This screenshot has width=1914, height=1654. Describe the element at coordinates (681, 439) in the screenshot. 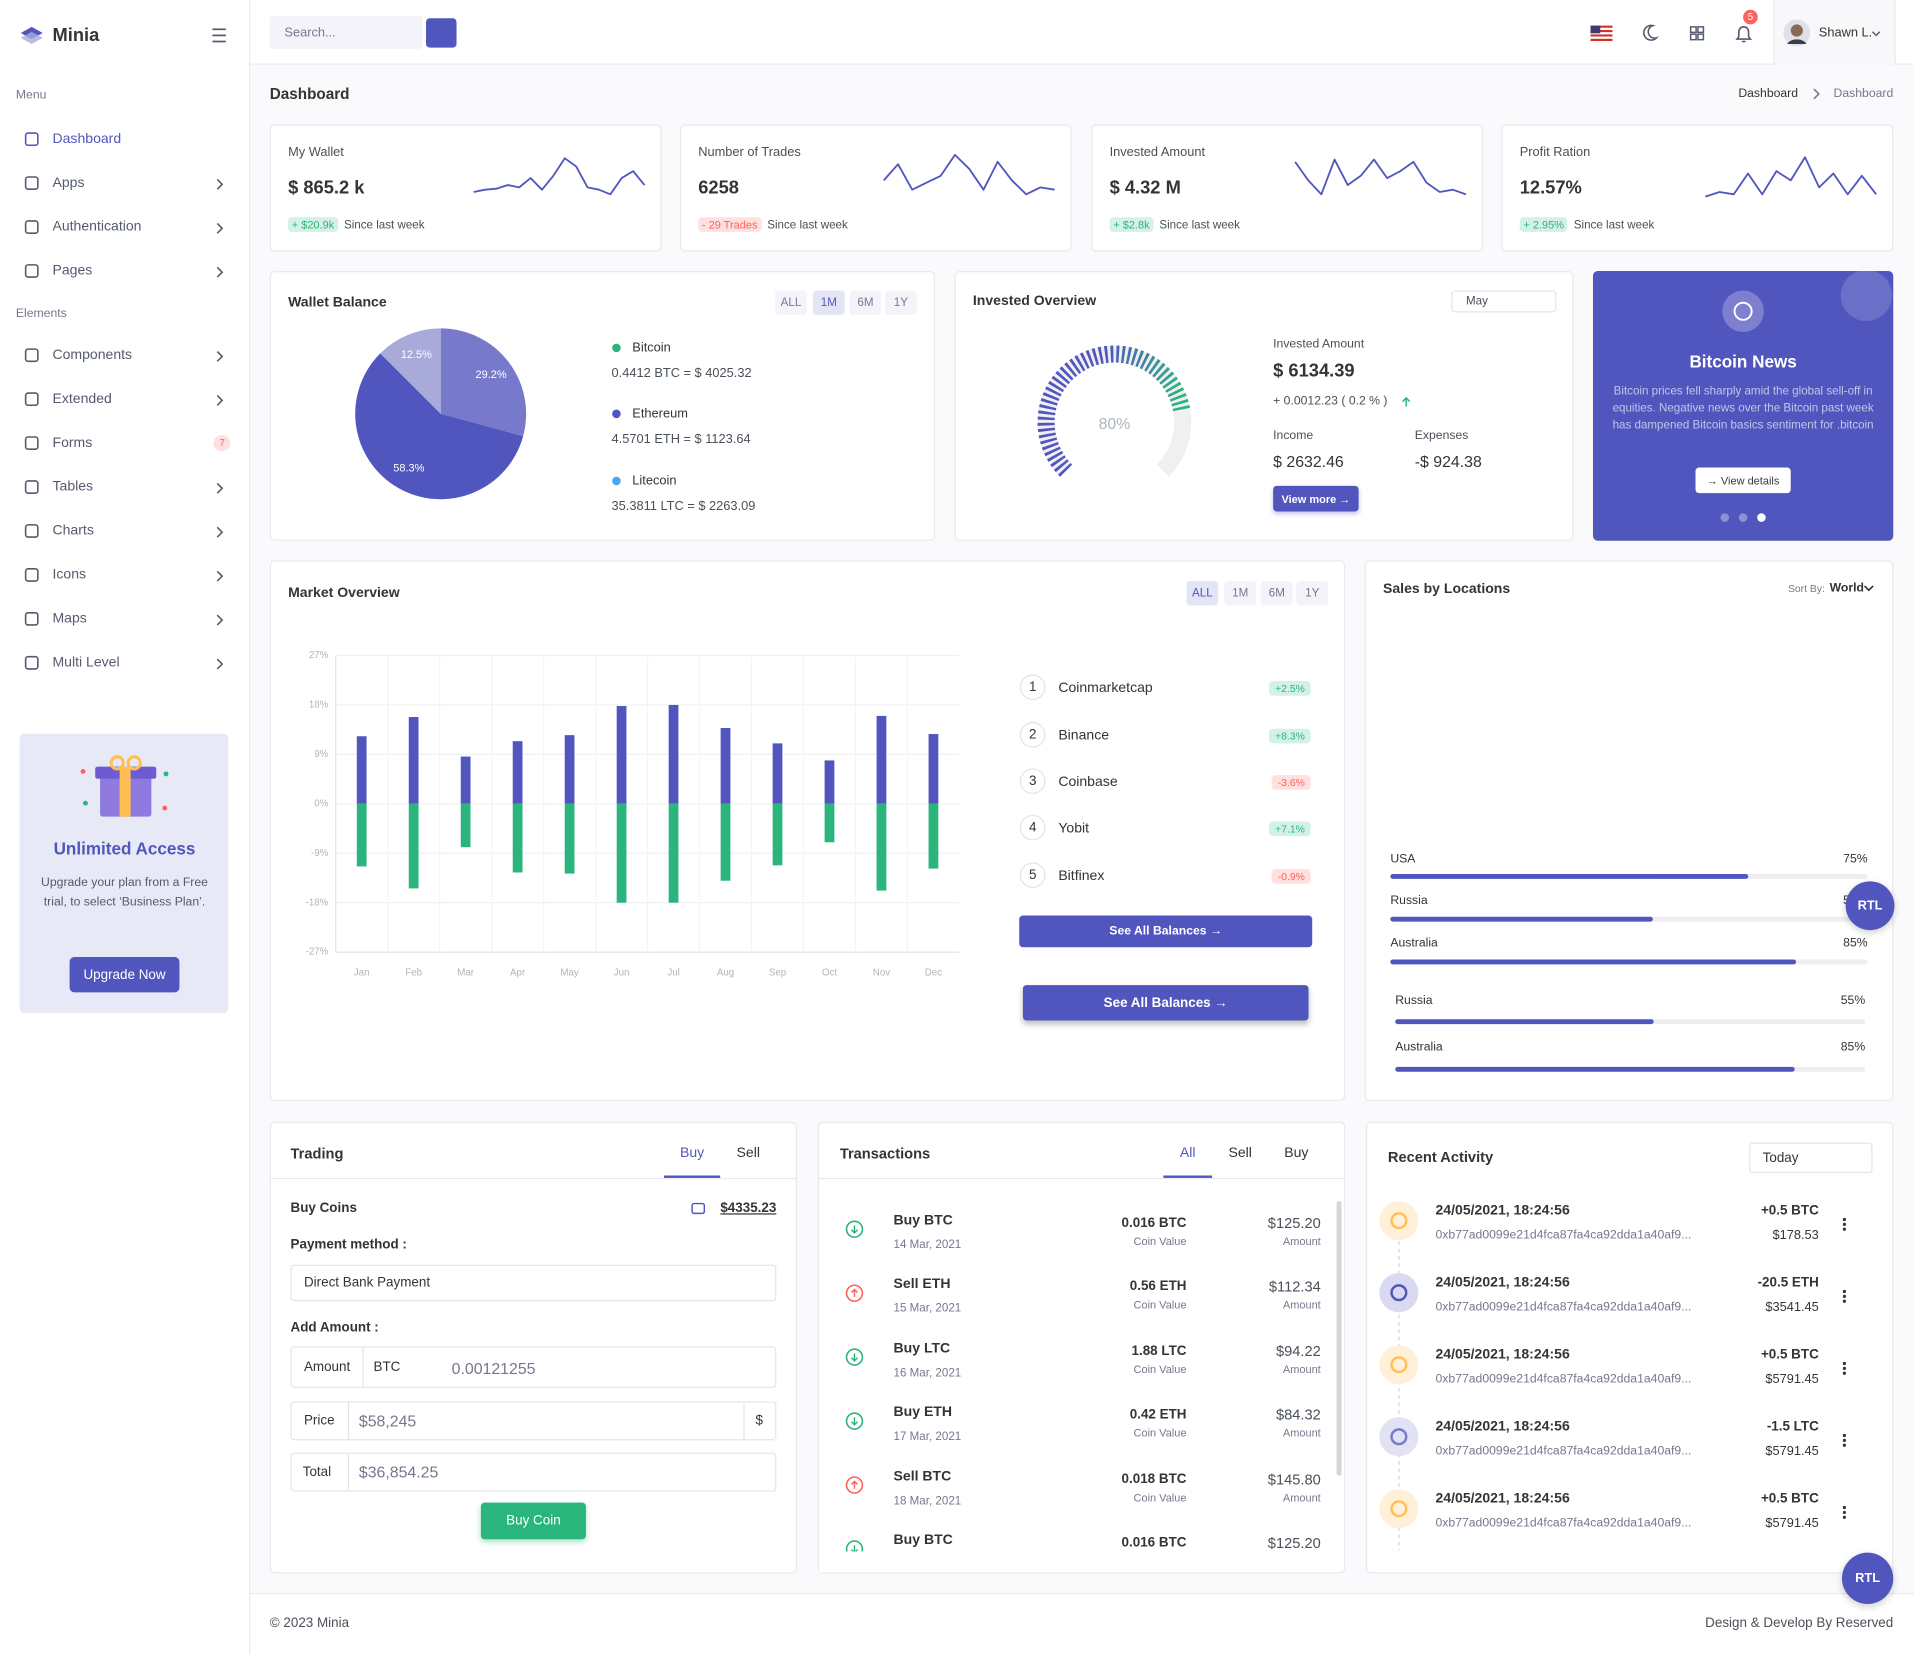

I see `legend-amount: 4.5701 ETH = $ 1123.64` at that location.